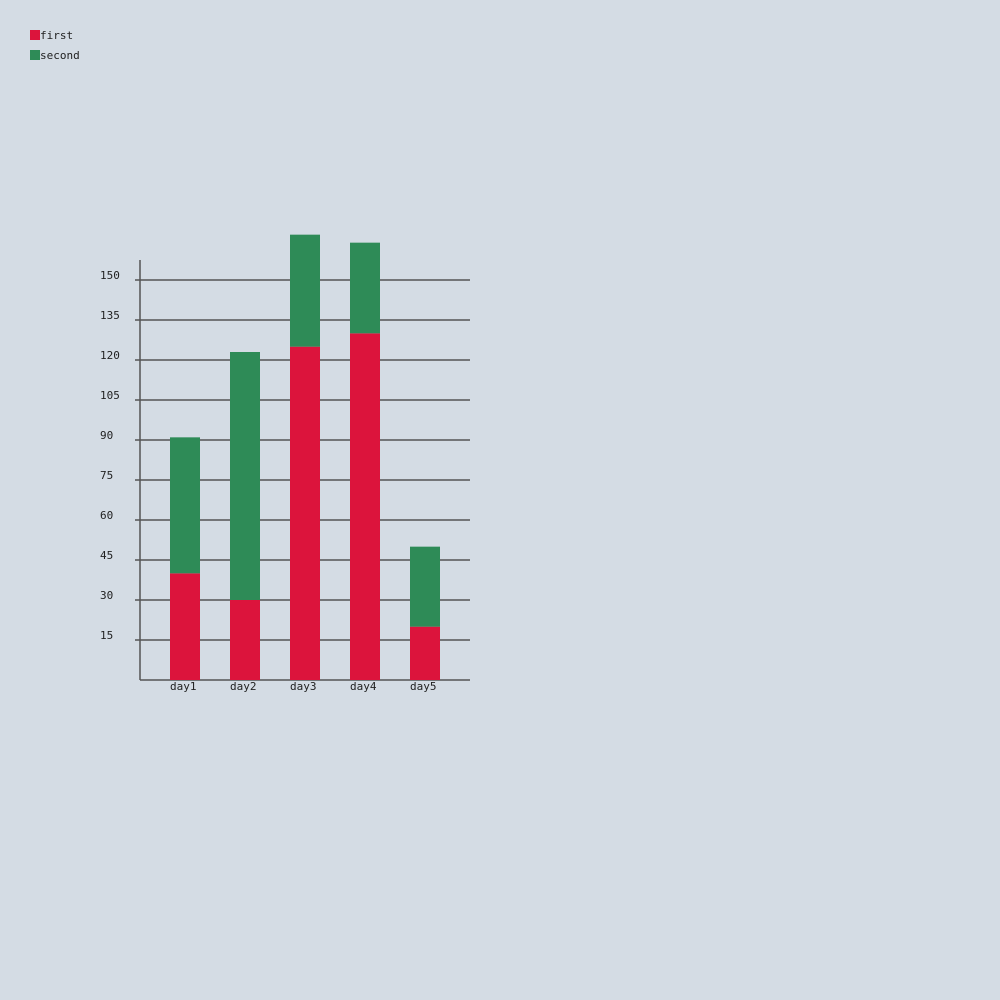 The image size is (1000, 1000). I want to click on y-tick-label: 75, so click(106, 475).